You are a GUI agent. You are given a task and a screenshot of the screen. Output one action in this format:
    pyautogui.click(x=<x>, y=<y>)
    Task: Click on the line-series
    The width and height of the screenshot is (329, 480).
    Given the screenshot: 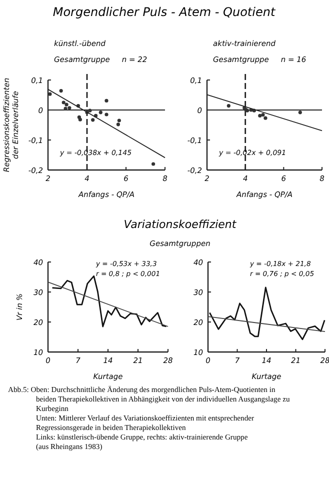 What is the action you would take?
    pyautogui.click(x=267, y=313)
    